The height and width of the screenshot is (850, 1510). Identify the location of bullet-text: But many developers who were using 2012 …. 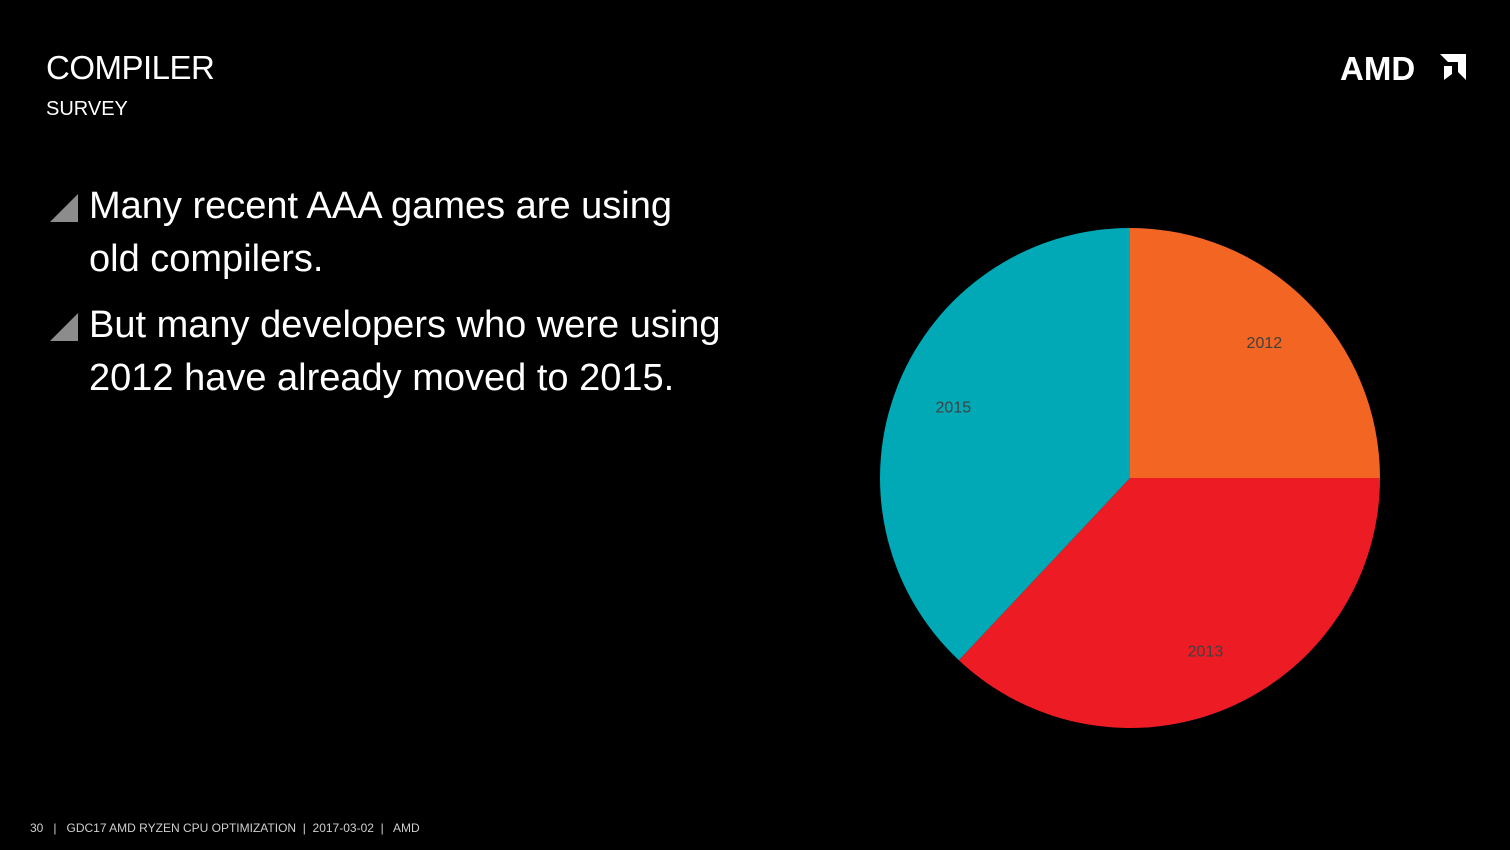
(405, 351).